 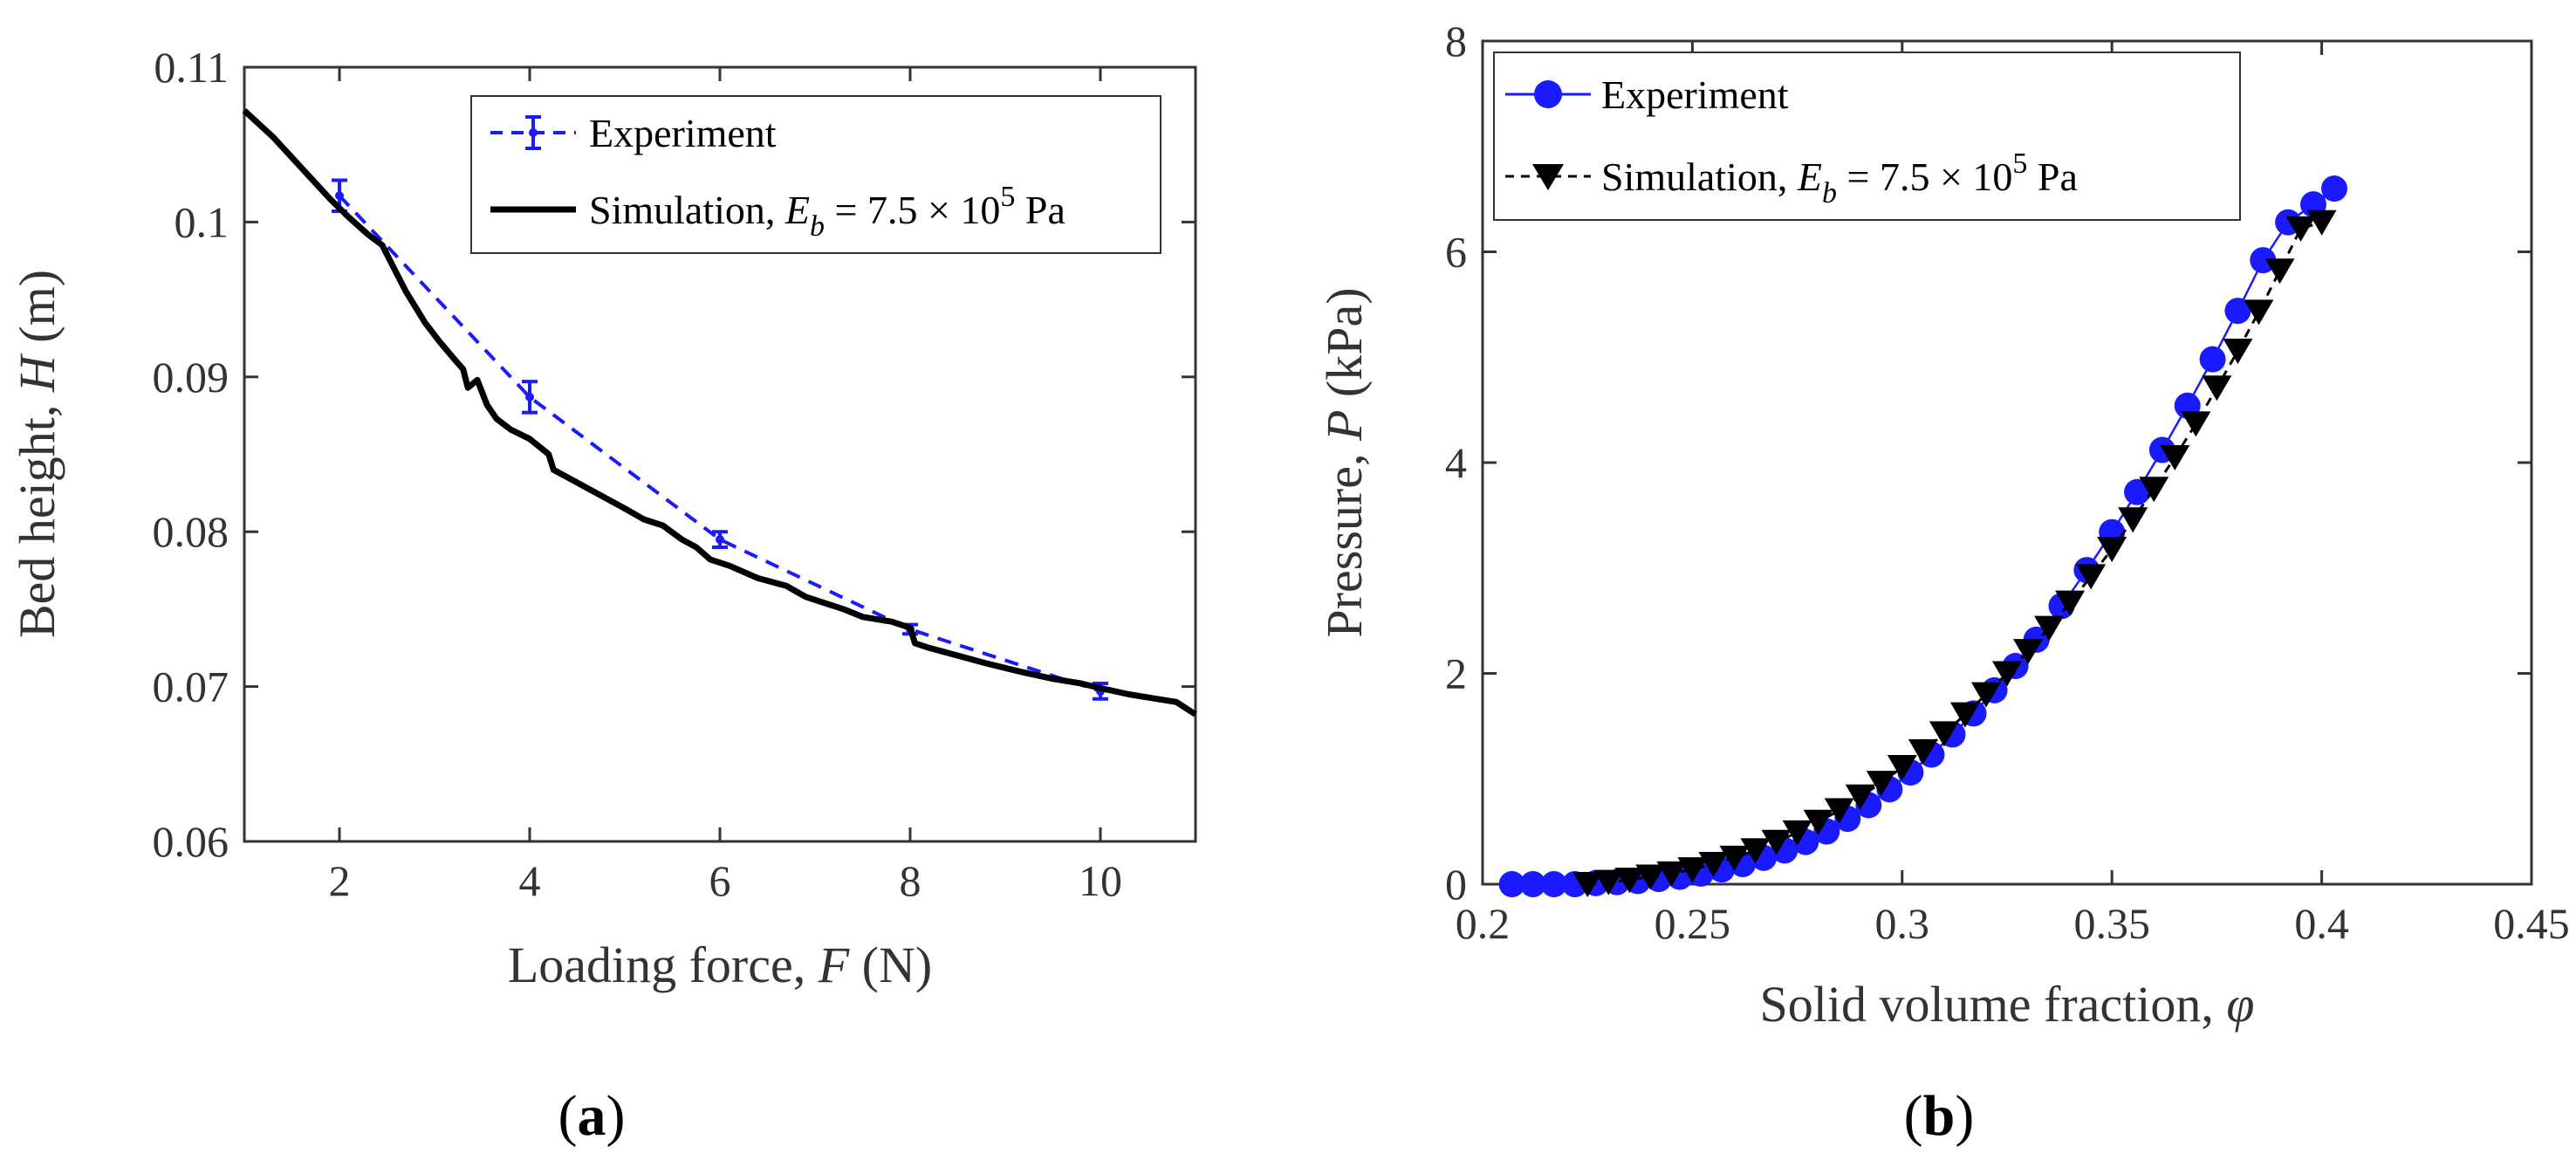 I want to click on legend-b-experiment-label: Experiment, so click(x=1695, y=94).